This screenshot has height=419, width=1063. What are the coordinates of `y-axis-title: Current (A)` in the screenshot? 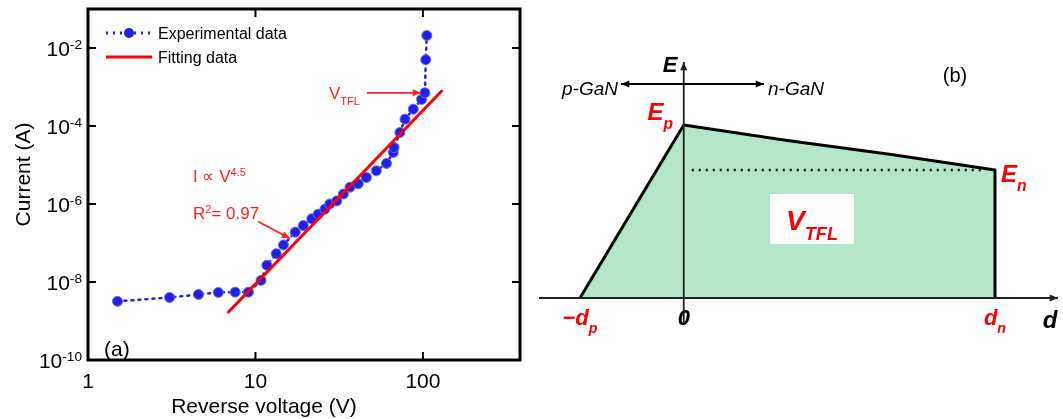 It's located at (22, 174).